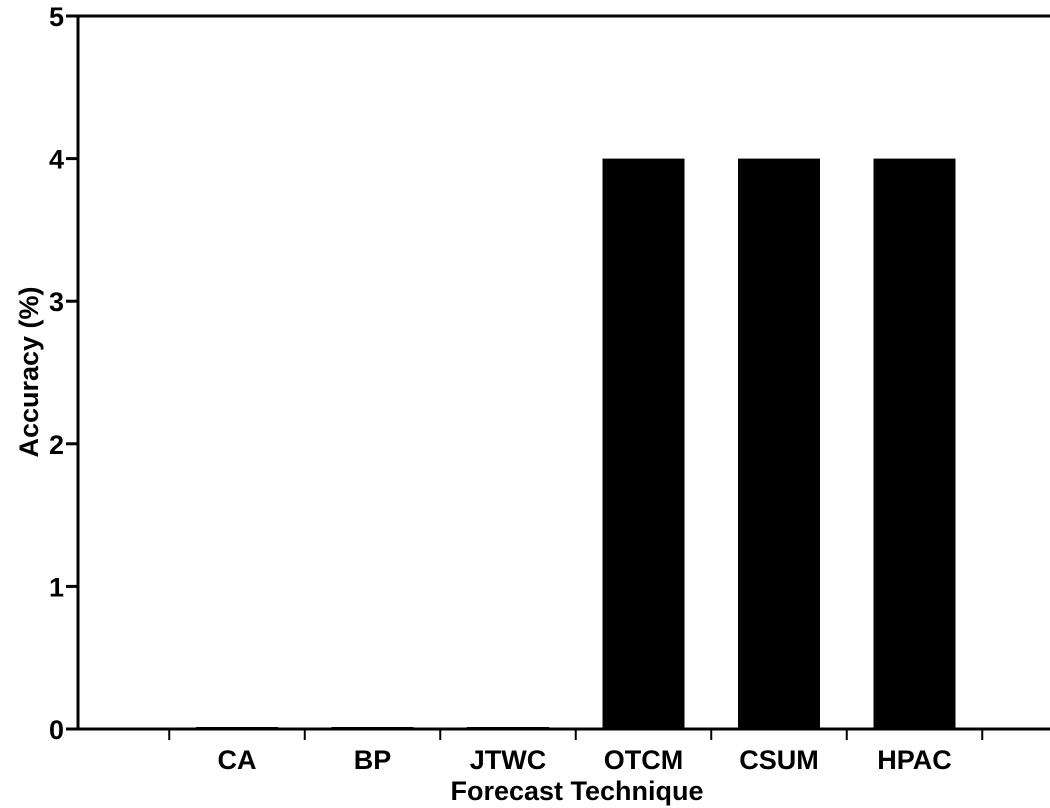 This screenshot has height=808, width=1050. I want to click on y-tick-label: 2, so click(56, 445).